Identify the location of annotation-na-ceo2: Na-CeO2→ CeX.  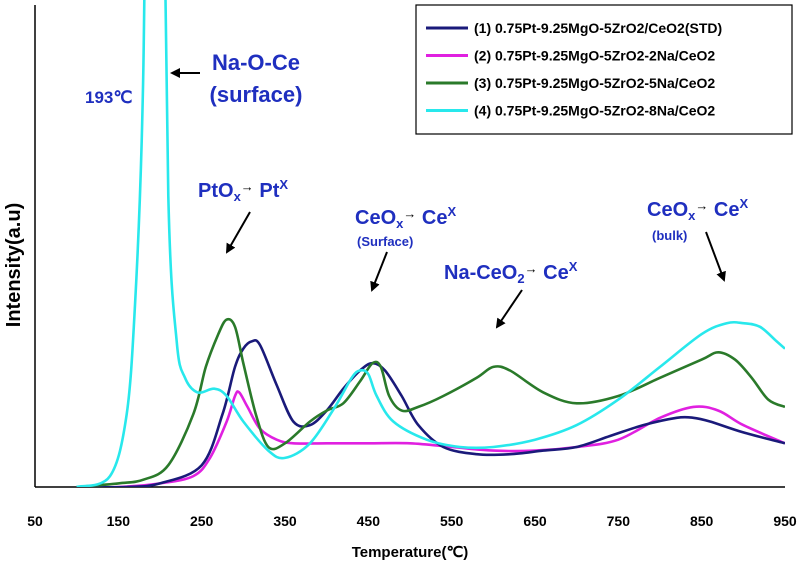
(511, 272).